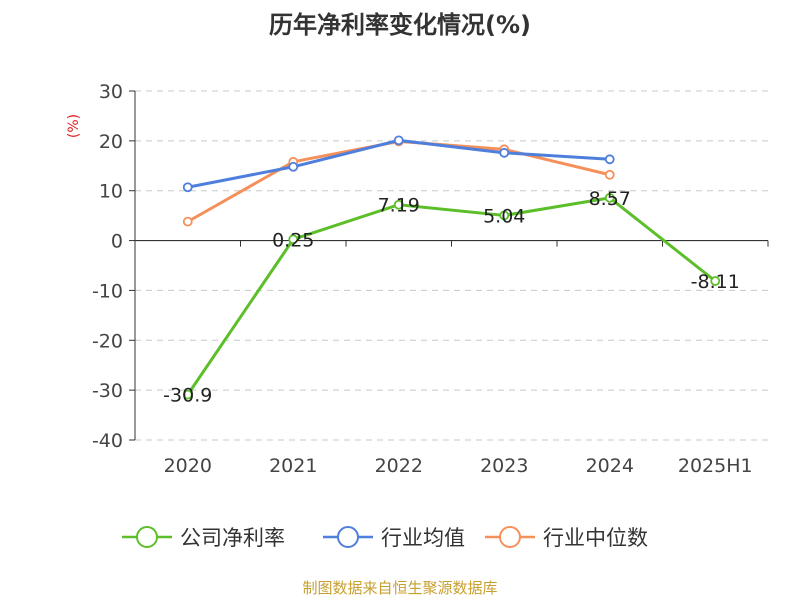 The image size is (800, 600). I want to click on y-tick-label: 0, so click(117, 242).